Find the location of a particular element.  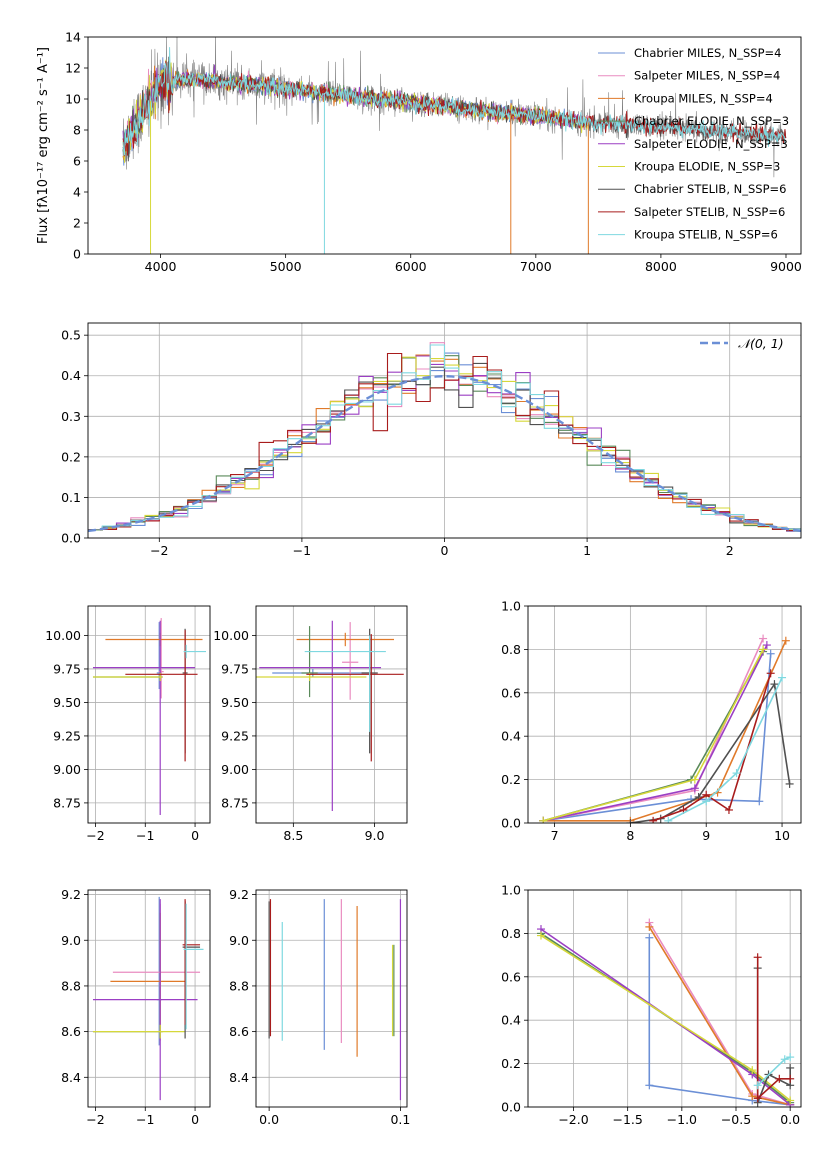

x-tick-label: 2 is located at coordinates (730, 550).